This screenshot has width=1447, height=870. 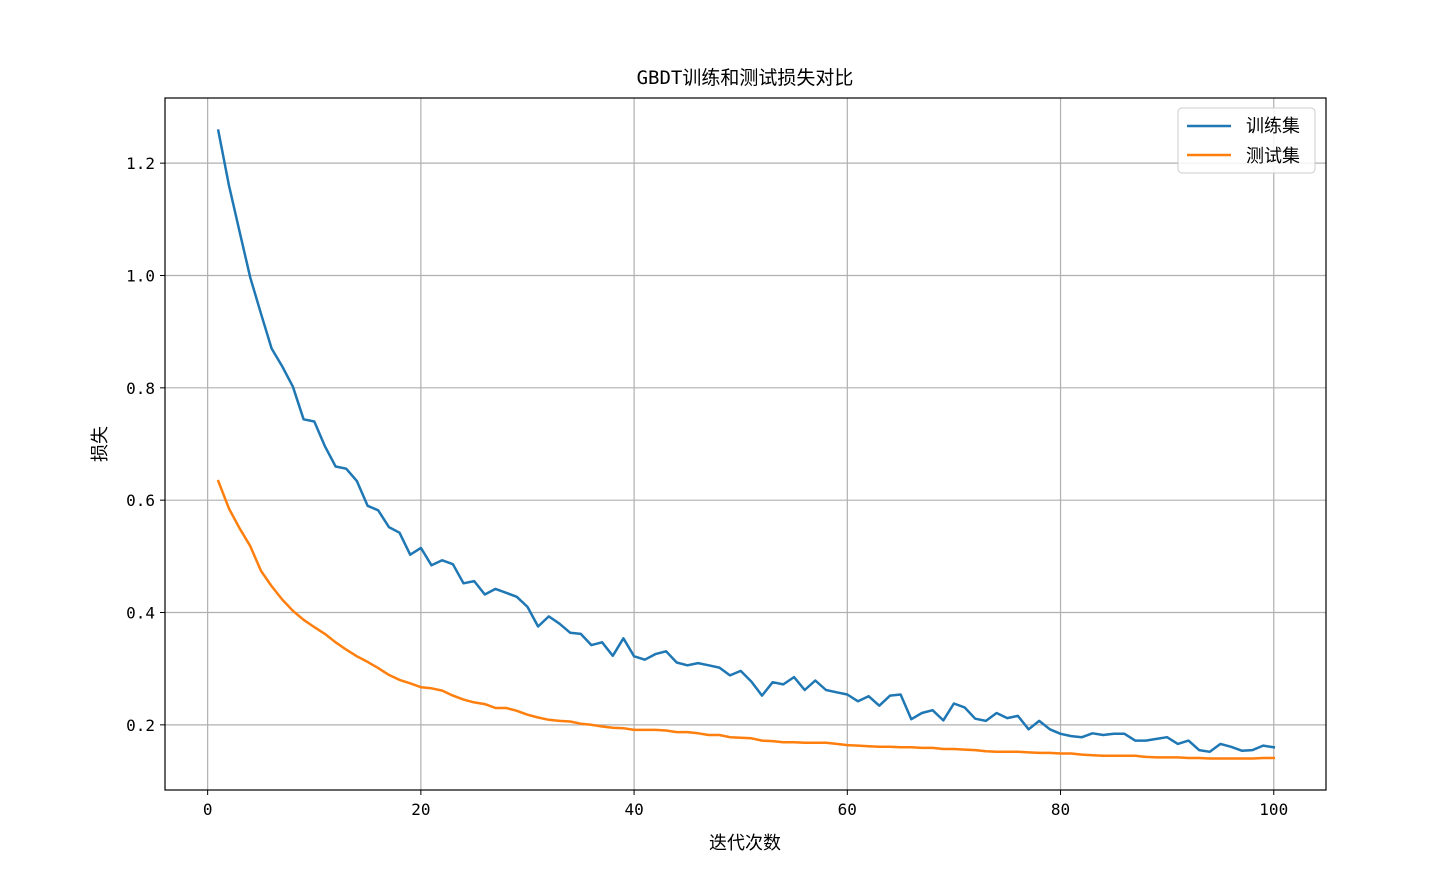 I want to click on y-tick-label: 0.8, so click(x=140, y=388).